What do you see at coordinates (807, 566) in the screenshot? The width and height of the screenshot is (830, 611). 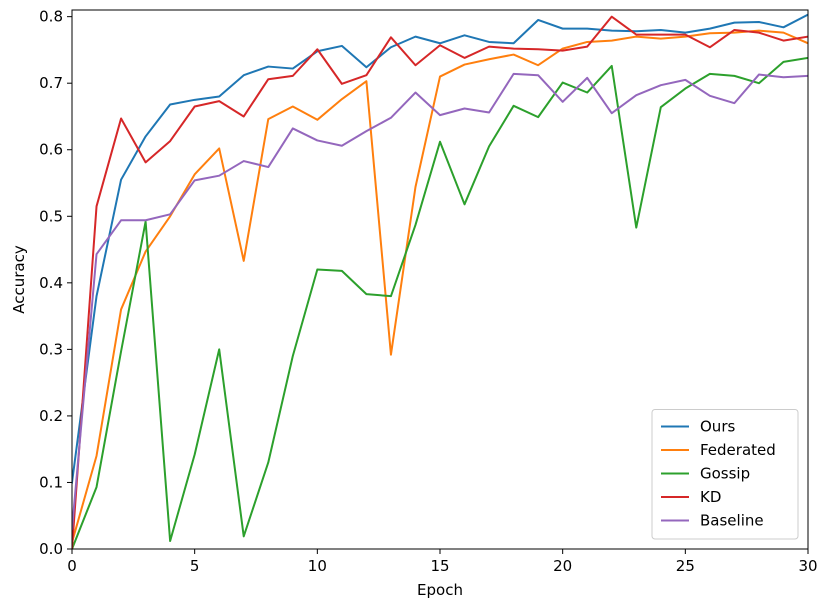 I see `x-tick-label: 30` at bounding box center [807, 566].